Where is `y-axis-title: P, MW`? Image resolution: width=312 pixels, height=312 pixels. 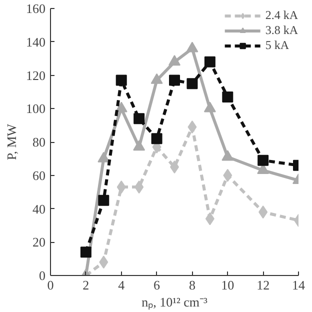 y-axis-title: P, MW is located at coordinates (11, 141).